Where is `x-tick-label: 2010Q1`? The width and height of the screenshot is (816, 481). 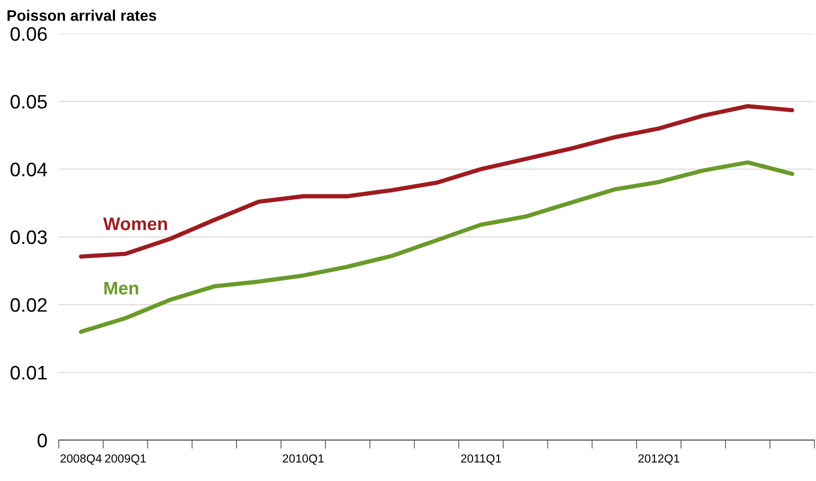 x-tick-label: 2010Q1 is located at coordinates (303, 459).